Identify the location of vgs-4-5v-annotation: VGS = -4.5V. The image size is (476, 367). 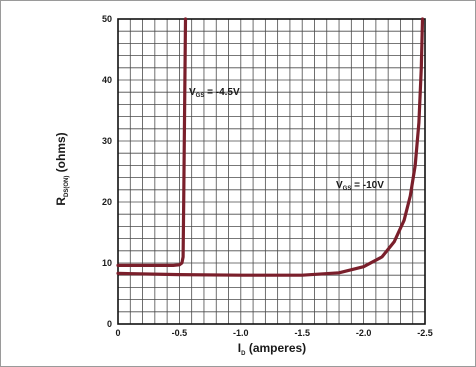
(214, 93).